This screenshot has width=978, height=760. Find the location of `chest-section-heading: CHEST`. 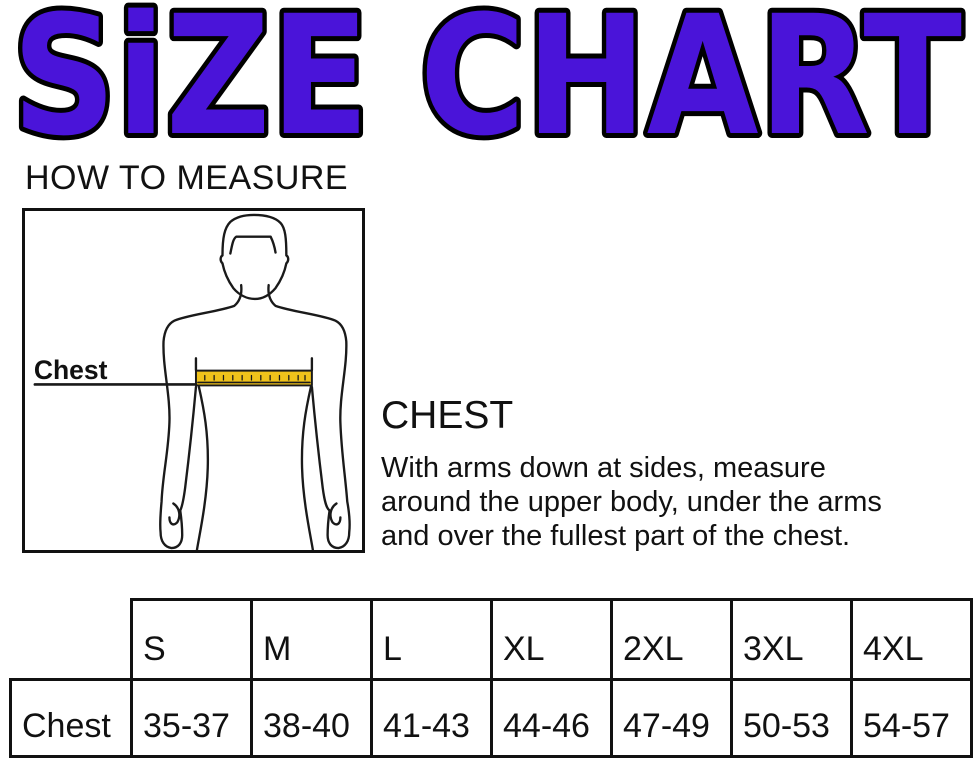

chest-section-heading: CHEST is located at coordinates (447, 415).